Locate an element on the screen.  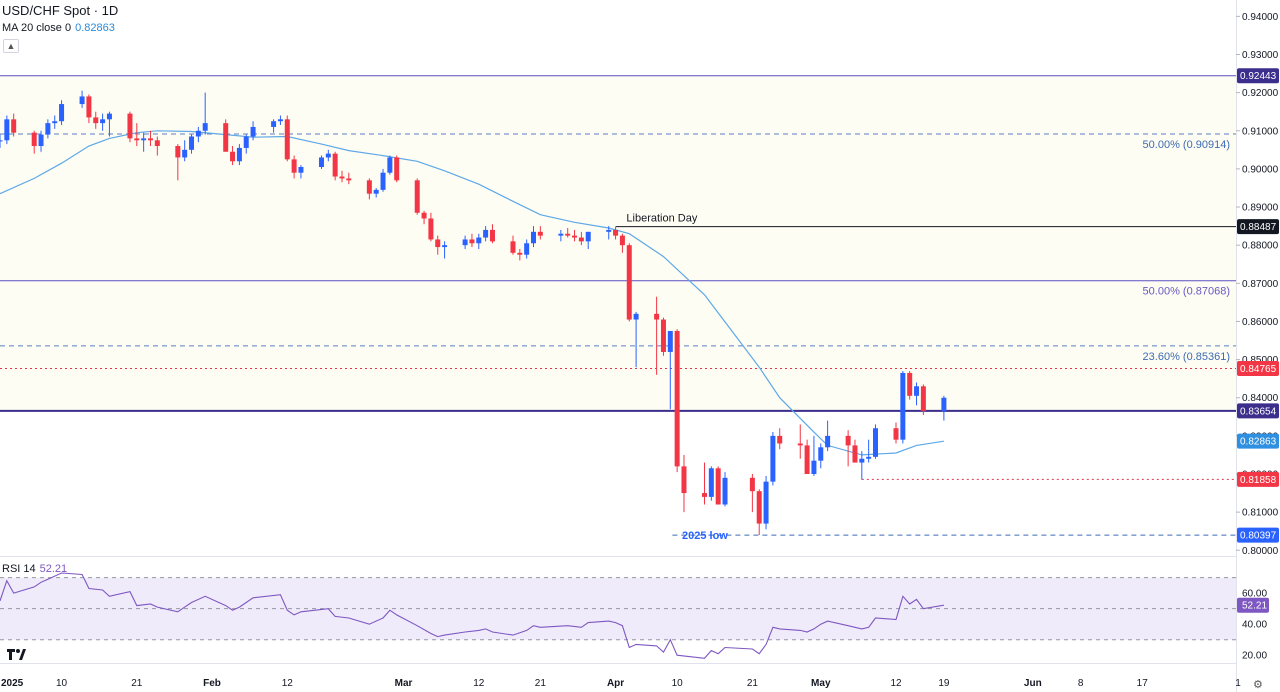
chart-title: USD/CHF Spot · 1D is located at coordinates (60, 10).